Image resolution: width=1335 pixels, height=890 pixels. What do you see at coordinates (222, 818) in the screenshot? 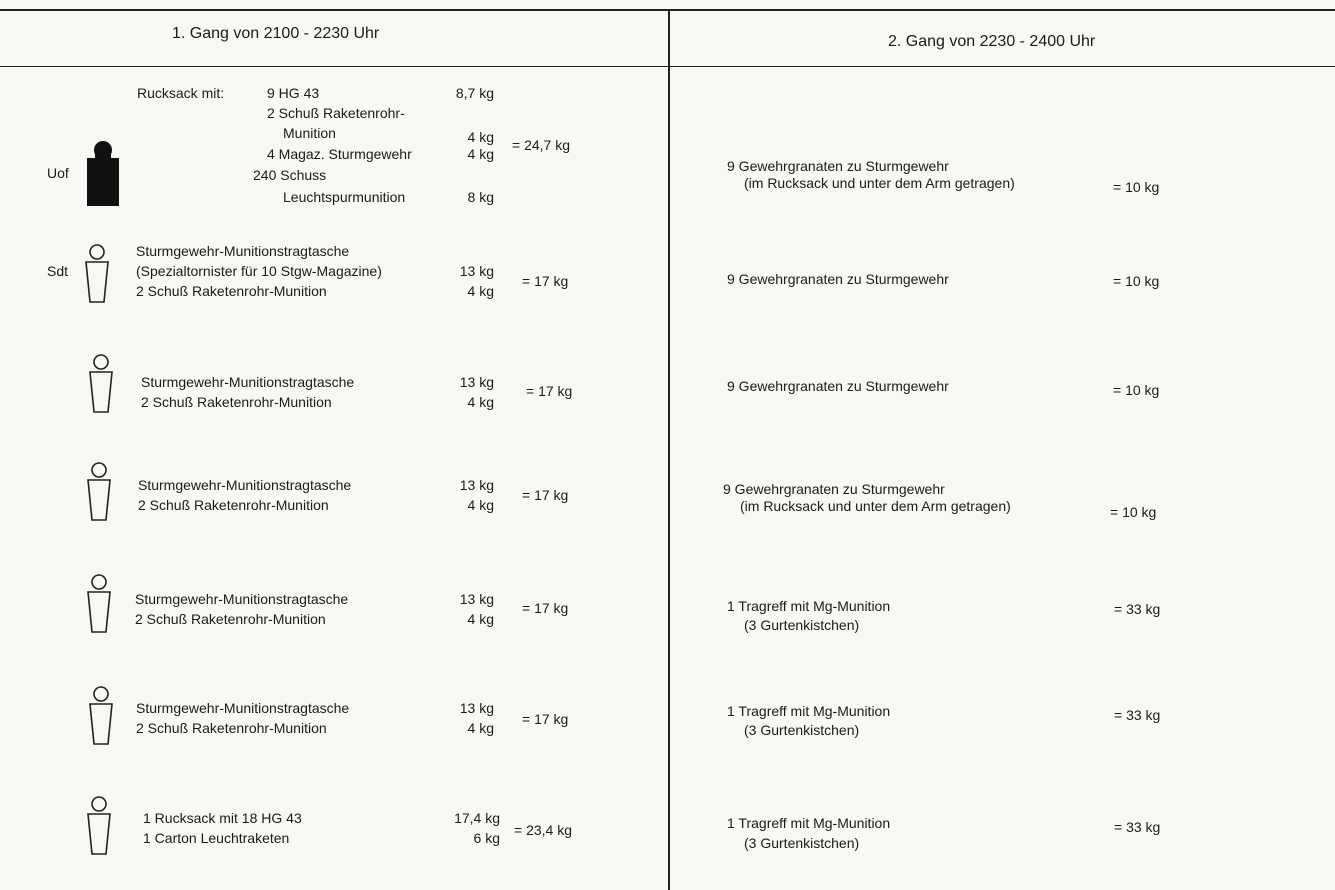
I see `left-line: 1 Rucksack mit 18 HG 43` at bounding box center [222, 818].